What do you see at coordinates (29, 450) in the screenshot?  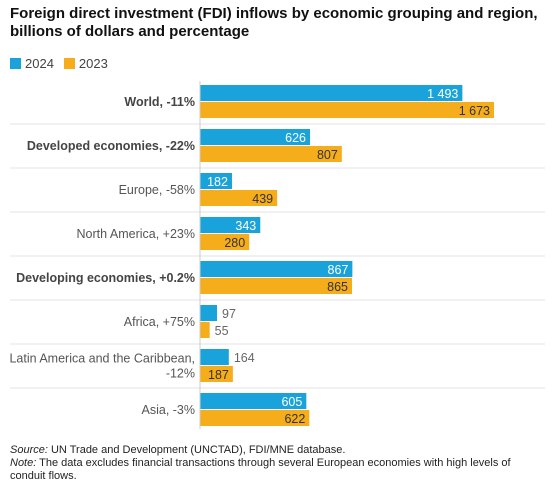 I see `source-label: Source:` at bounding box center [29, 450].